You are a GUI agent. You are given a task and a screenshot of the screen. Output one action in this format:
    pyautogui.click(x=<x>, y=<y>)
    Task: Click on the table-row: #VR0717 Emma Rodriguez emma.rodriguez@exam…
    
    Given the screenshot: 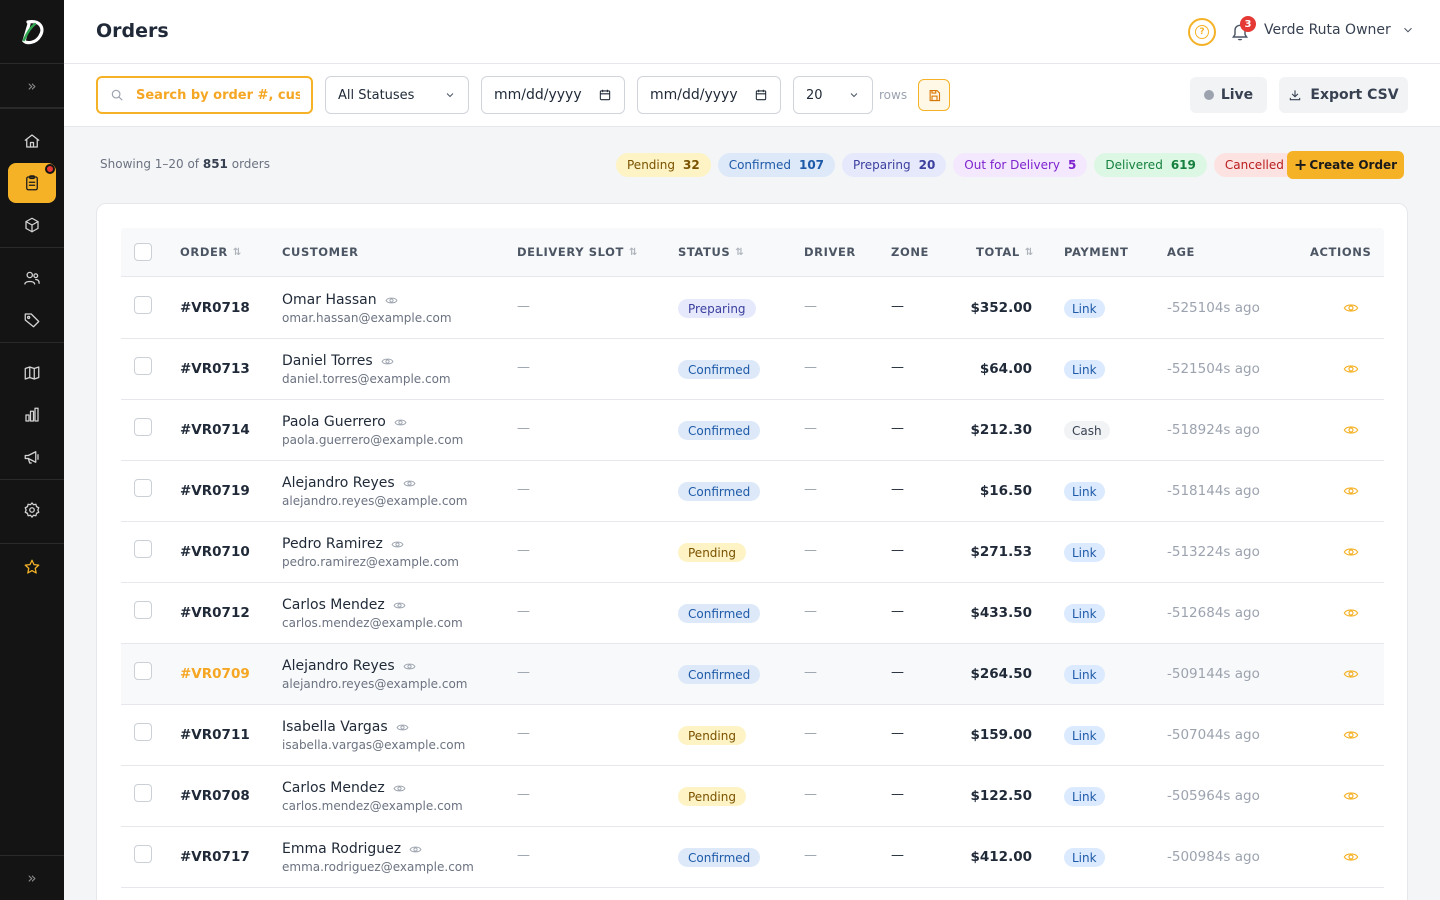 What is the action you would take?
    pyautogui.click(x=752, y=857)
    